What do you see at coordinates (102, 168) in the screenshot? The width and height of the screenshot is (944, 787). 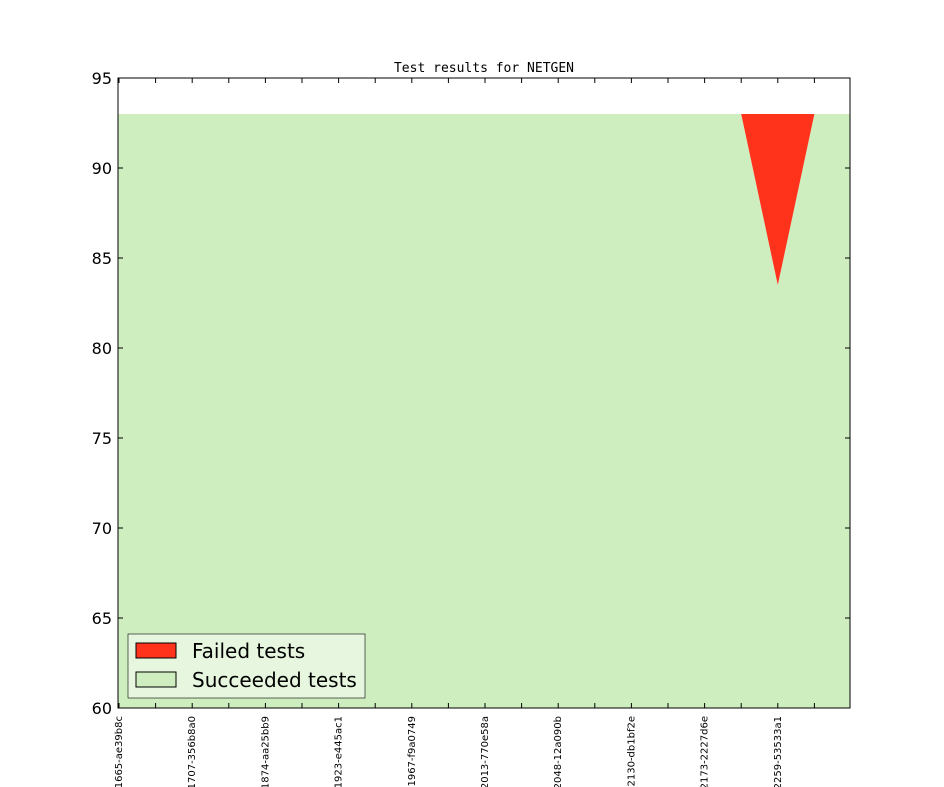 I see `y-tick-label: 90` at bounding box center [102, 168].